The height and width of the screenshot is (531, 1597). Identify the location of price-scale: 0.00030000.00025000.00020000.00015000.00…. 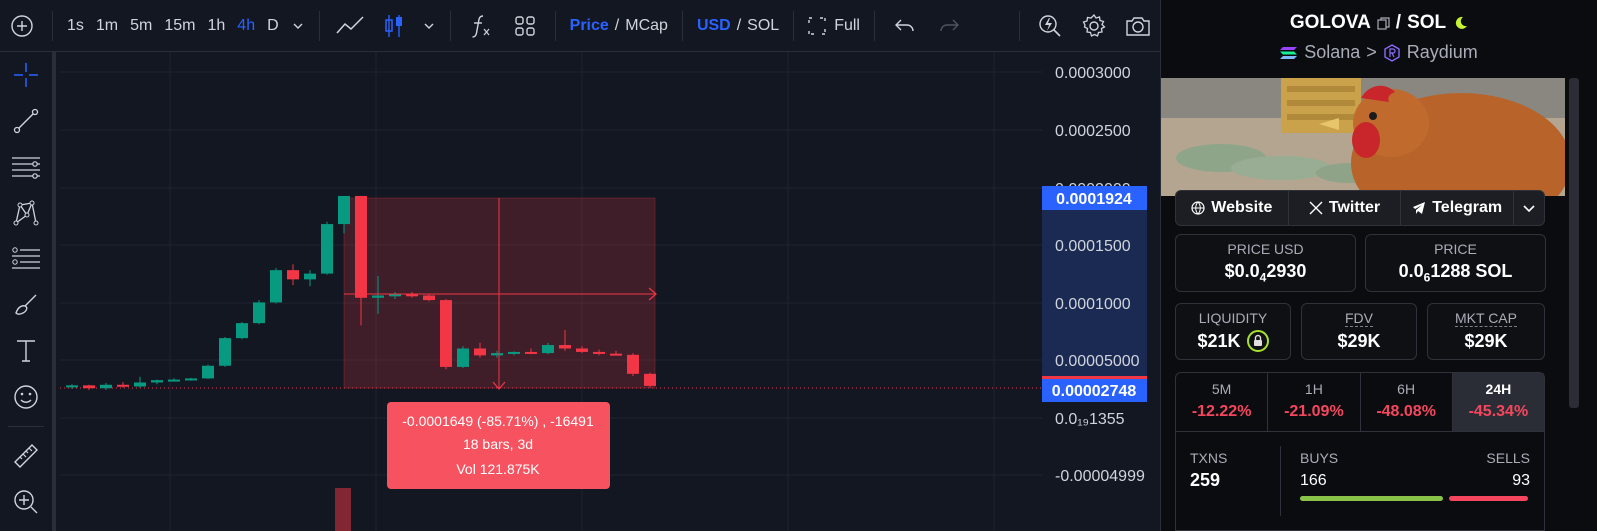
(1100, 275).